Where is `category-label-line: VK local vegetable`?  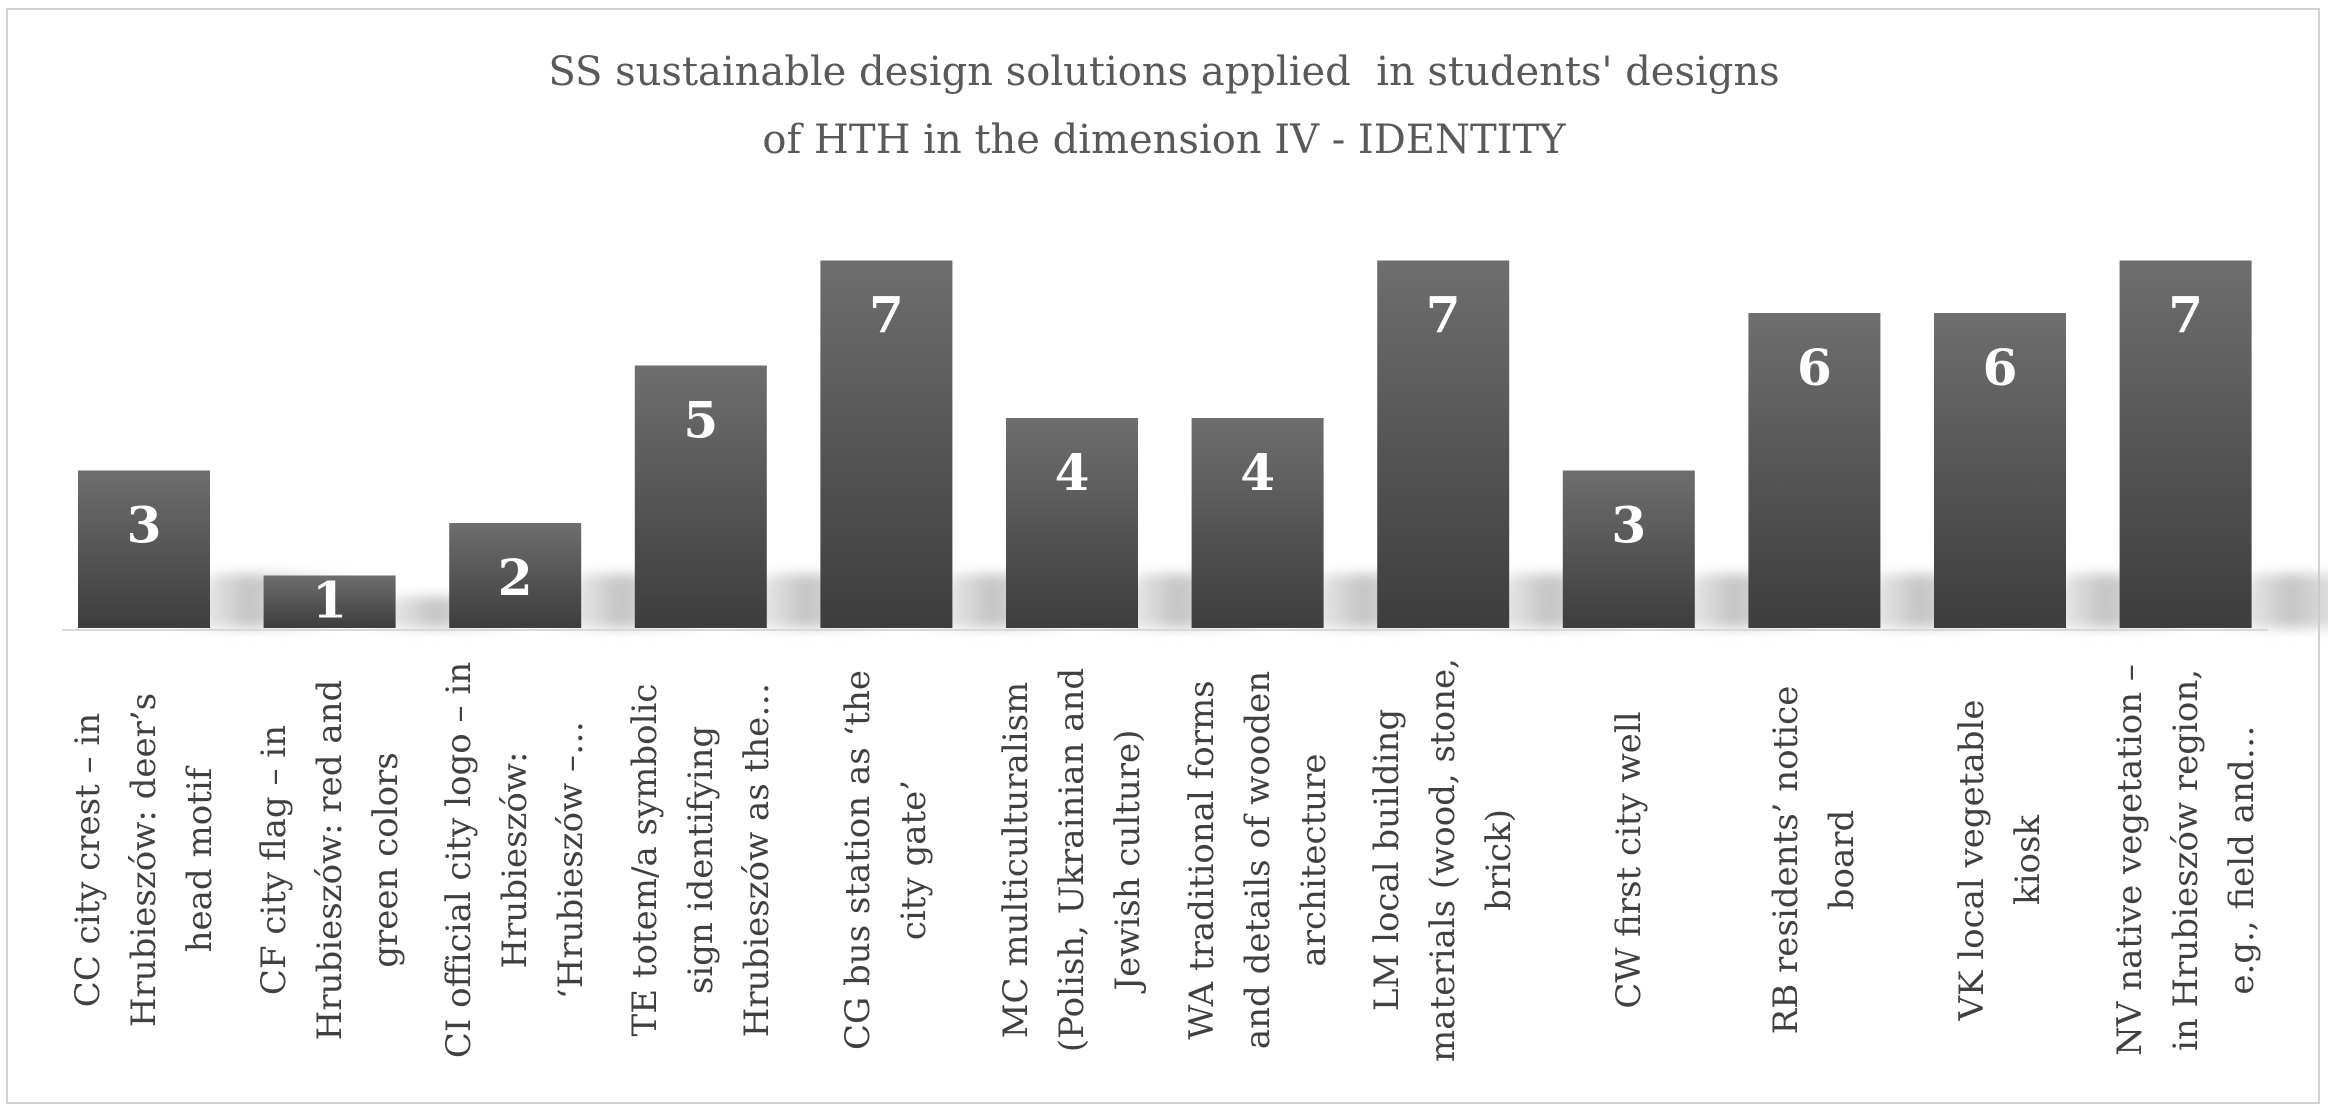
category-label-line: VK local vegetable is located at coordinates (1972, 860).